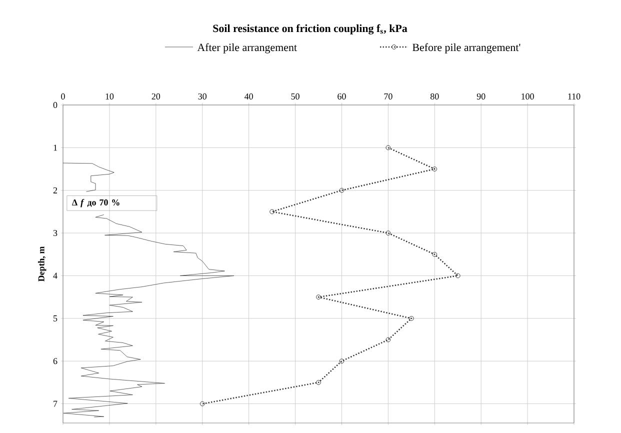 The height and width of the screenshot is (433, 621). I want to click on y-tick-label: 1, so click(55, 147).